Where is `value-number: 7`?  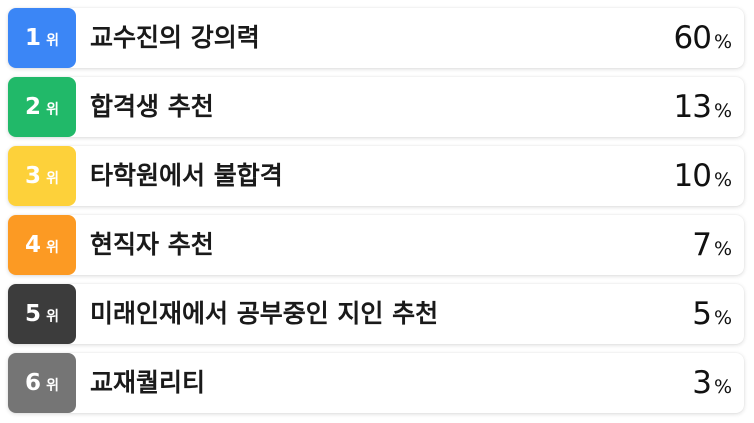 value-number: 7 is located at coordinates (702, 245).